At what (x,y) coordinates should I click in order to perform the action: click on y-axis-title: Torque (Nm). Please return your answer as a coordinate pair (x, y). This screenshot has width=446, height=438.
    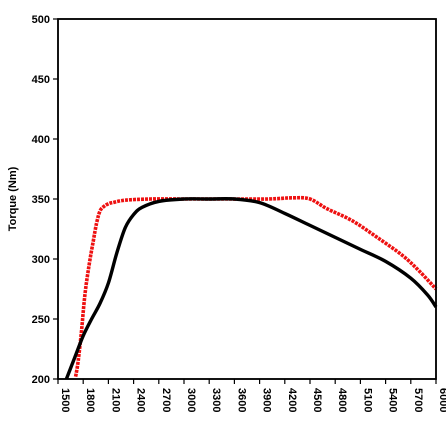
    Looking at the image, I should click on (13, 198).